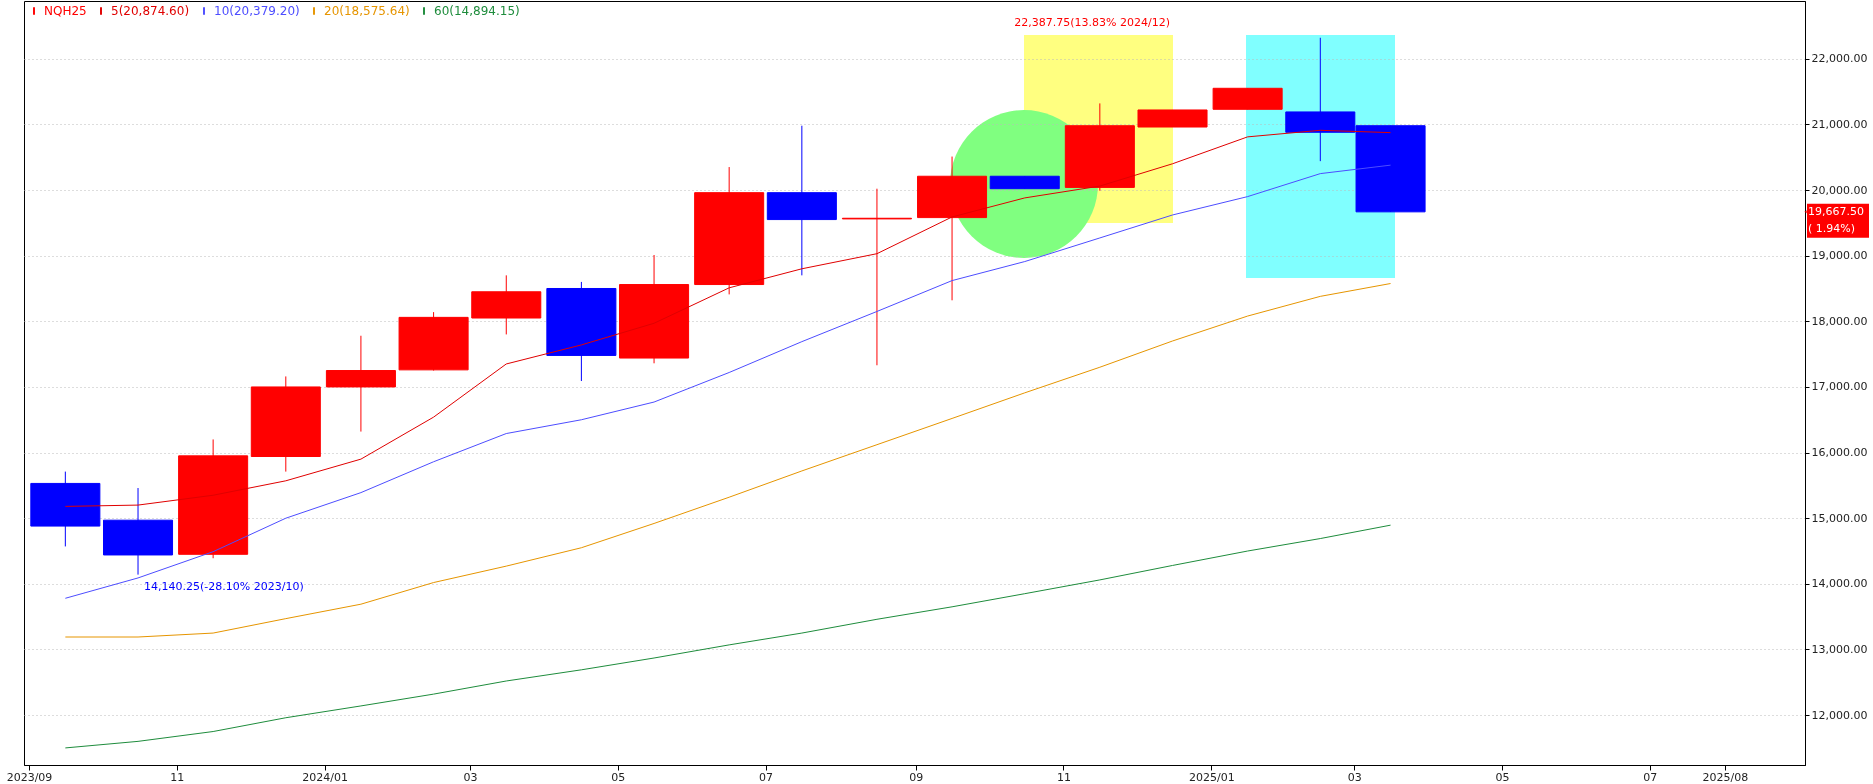 Image resolution: width=1873 pixels, height=784 pixels. What do you see at coordinates (1839, 649) in the screenshot?
I see `y-tick-label: 13,000.00` at bounding box center [1839, 649].